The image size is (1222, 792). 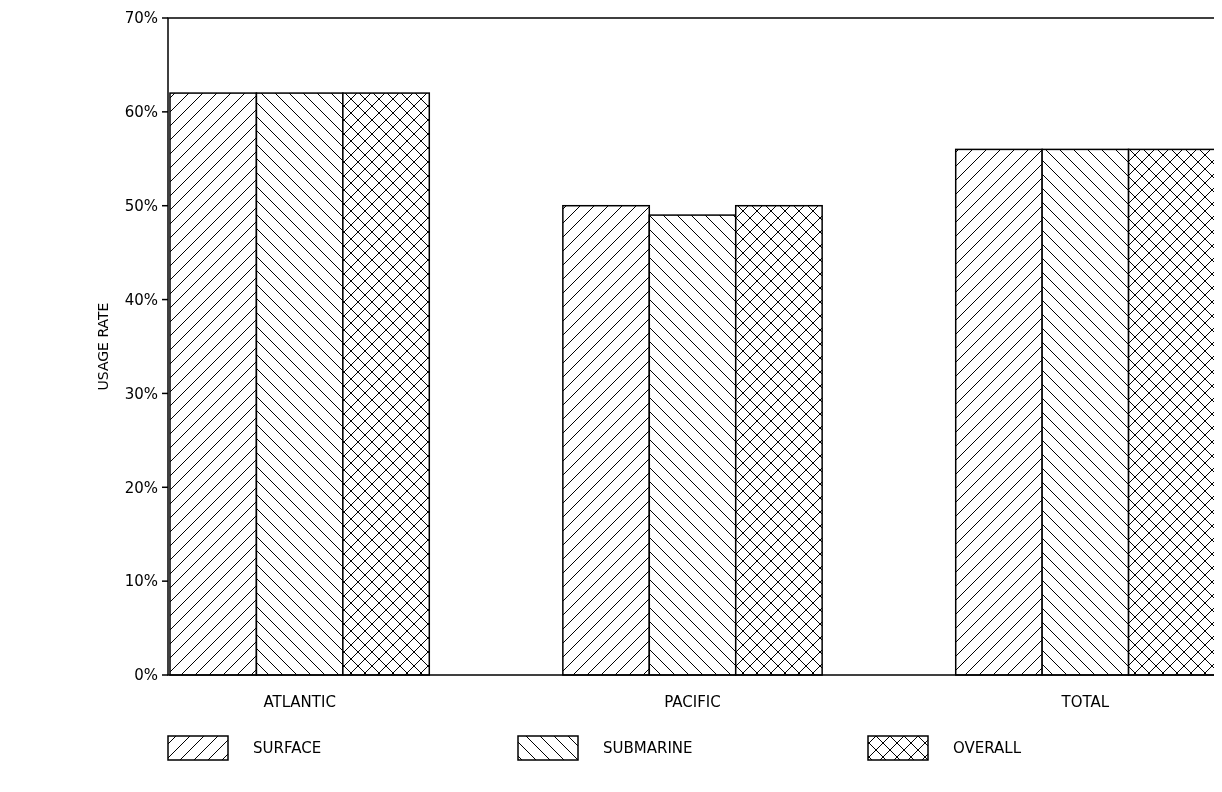 I want to click on y-tick-label: 10%, so click(x=141, y=581).